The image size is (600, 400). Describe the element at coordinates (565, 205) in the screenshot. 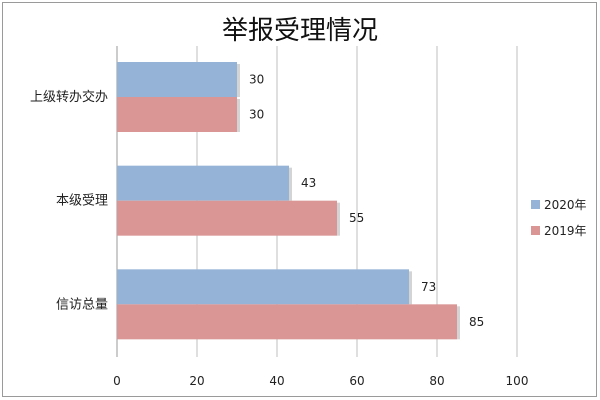

I see `legend-label: 2020年` at that location.